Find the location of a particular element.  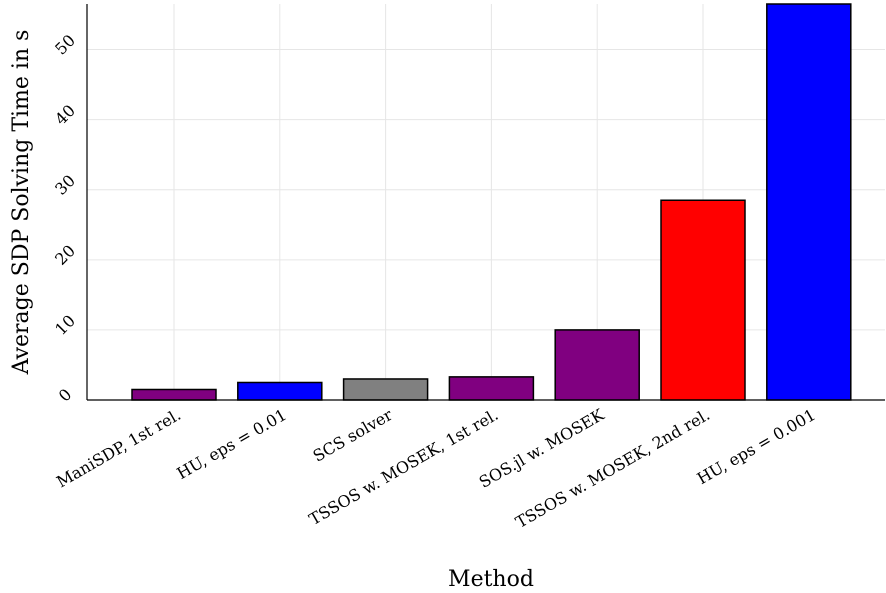

x-tick-label: ManiSDP, 1st rel. is located at coordinates (118, 448).